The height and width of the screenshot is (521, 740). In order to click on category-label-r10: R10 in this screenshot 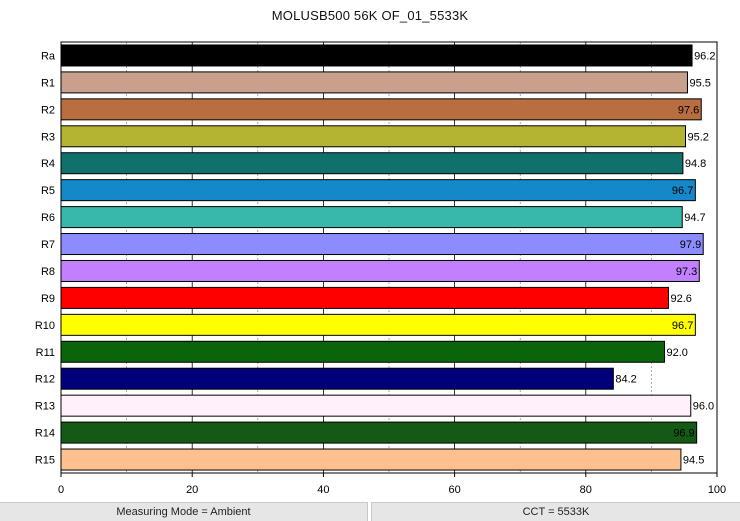, I will do `click(45, 326)`.